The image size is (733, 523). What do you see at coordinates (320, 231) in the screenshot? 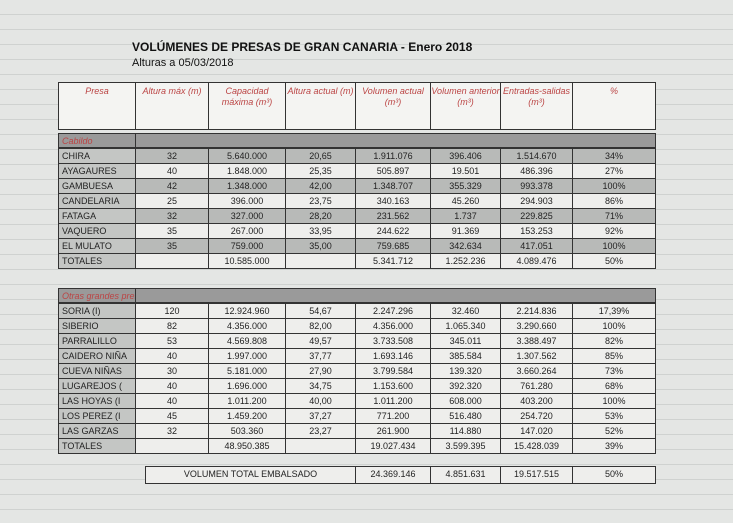
I see `cell: 33,95` at bounding box center [320, 231].